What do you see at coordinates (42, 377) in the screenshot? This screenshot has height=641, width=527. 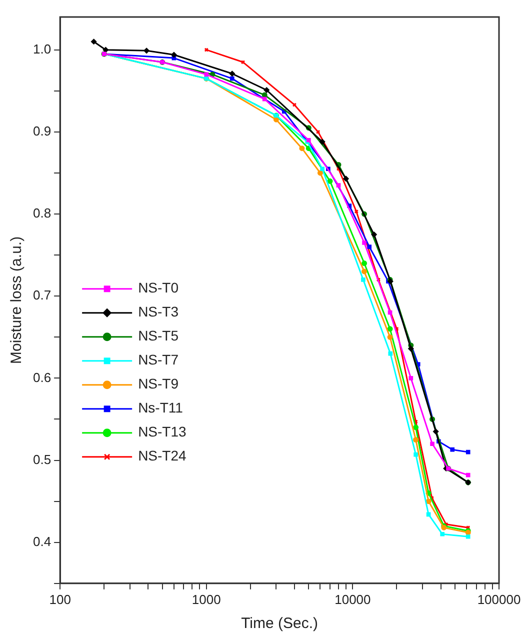 I see `y-tick-label: 0.6` at bounding box center [42, 377].